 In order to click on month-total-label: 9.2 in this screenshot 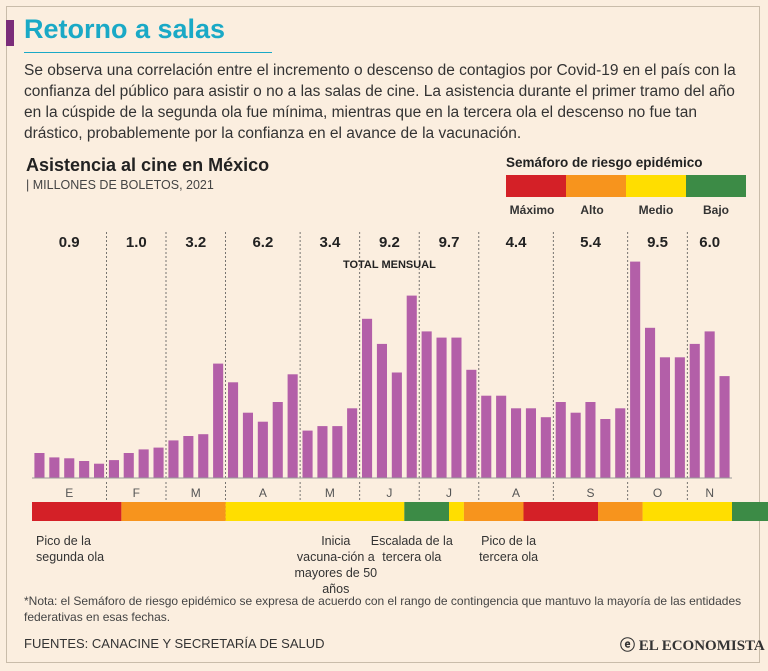, I will do `click(389, 242)`.